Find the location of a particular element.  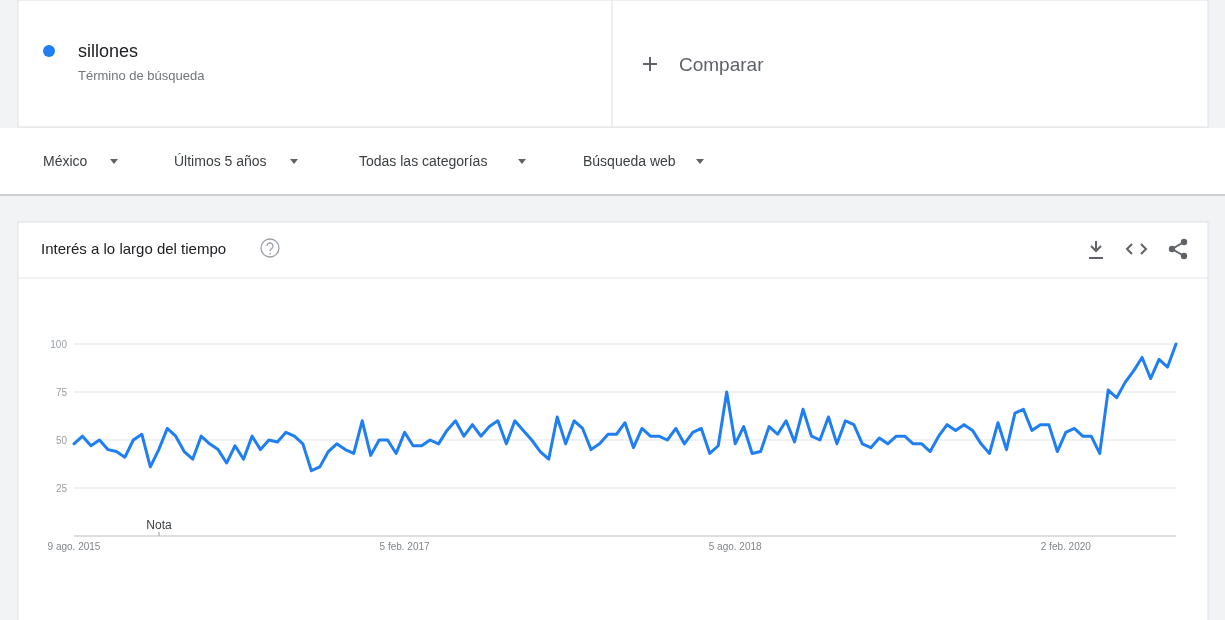

x-tick-label: 5 feb. 2017 is located at coordinates (405, 546).